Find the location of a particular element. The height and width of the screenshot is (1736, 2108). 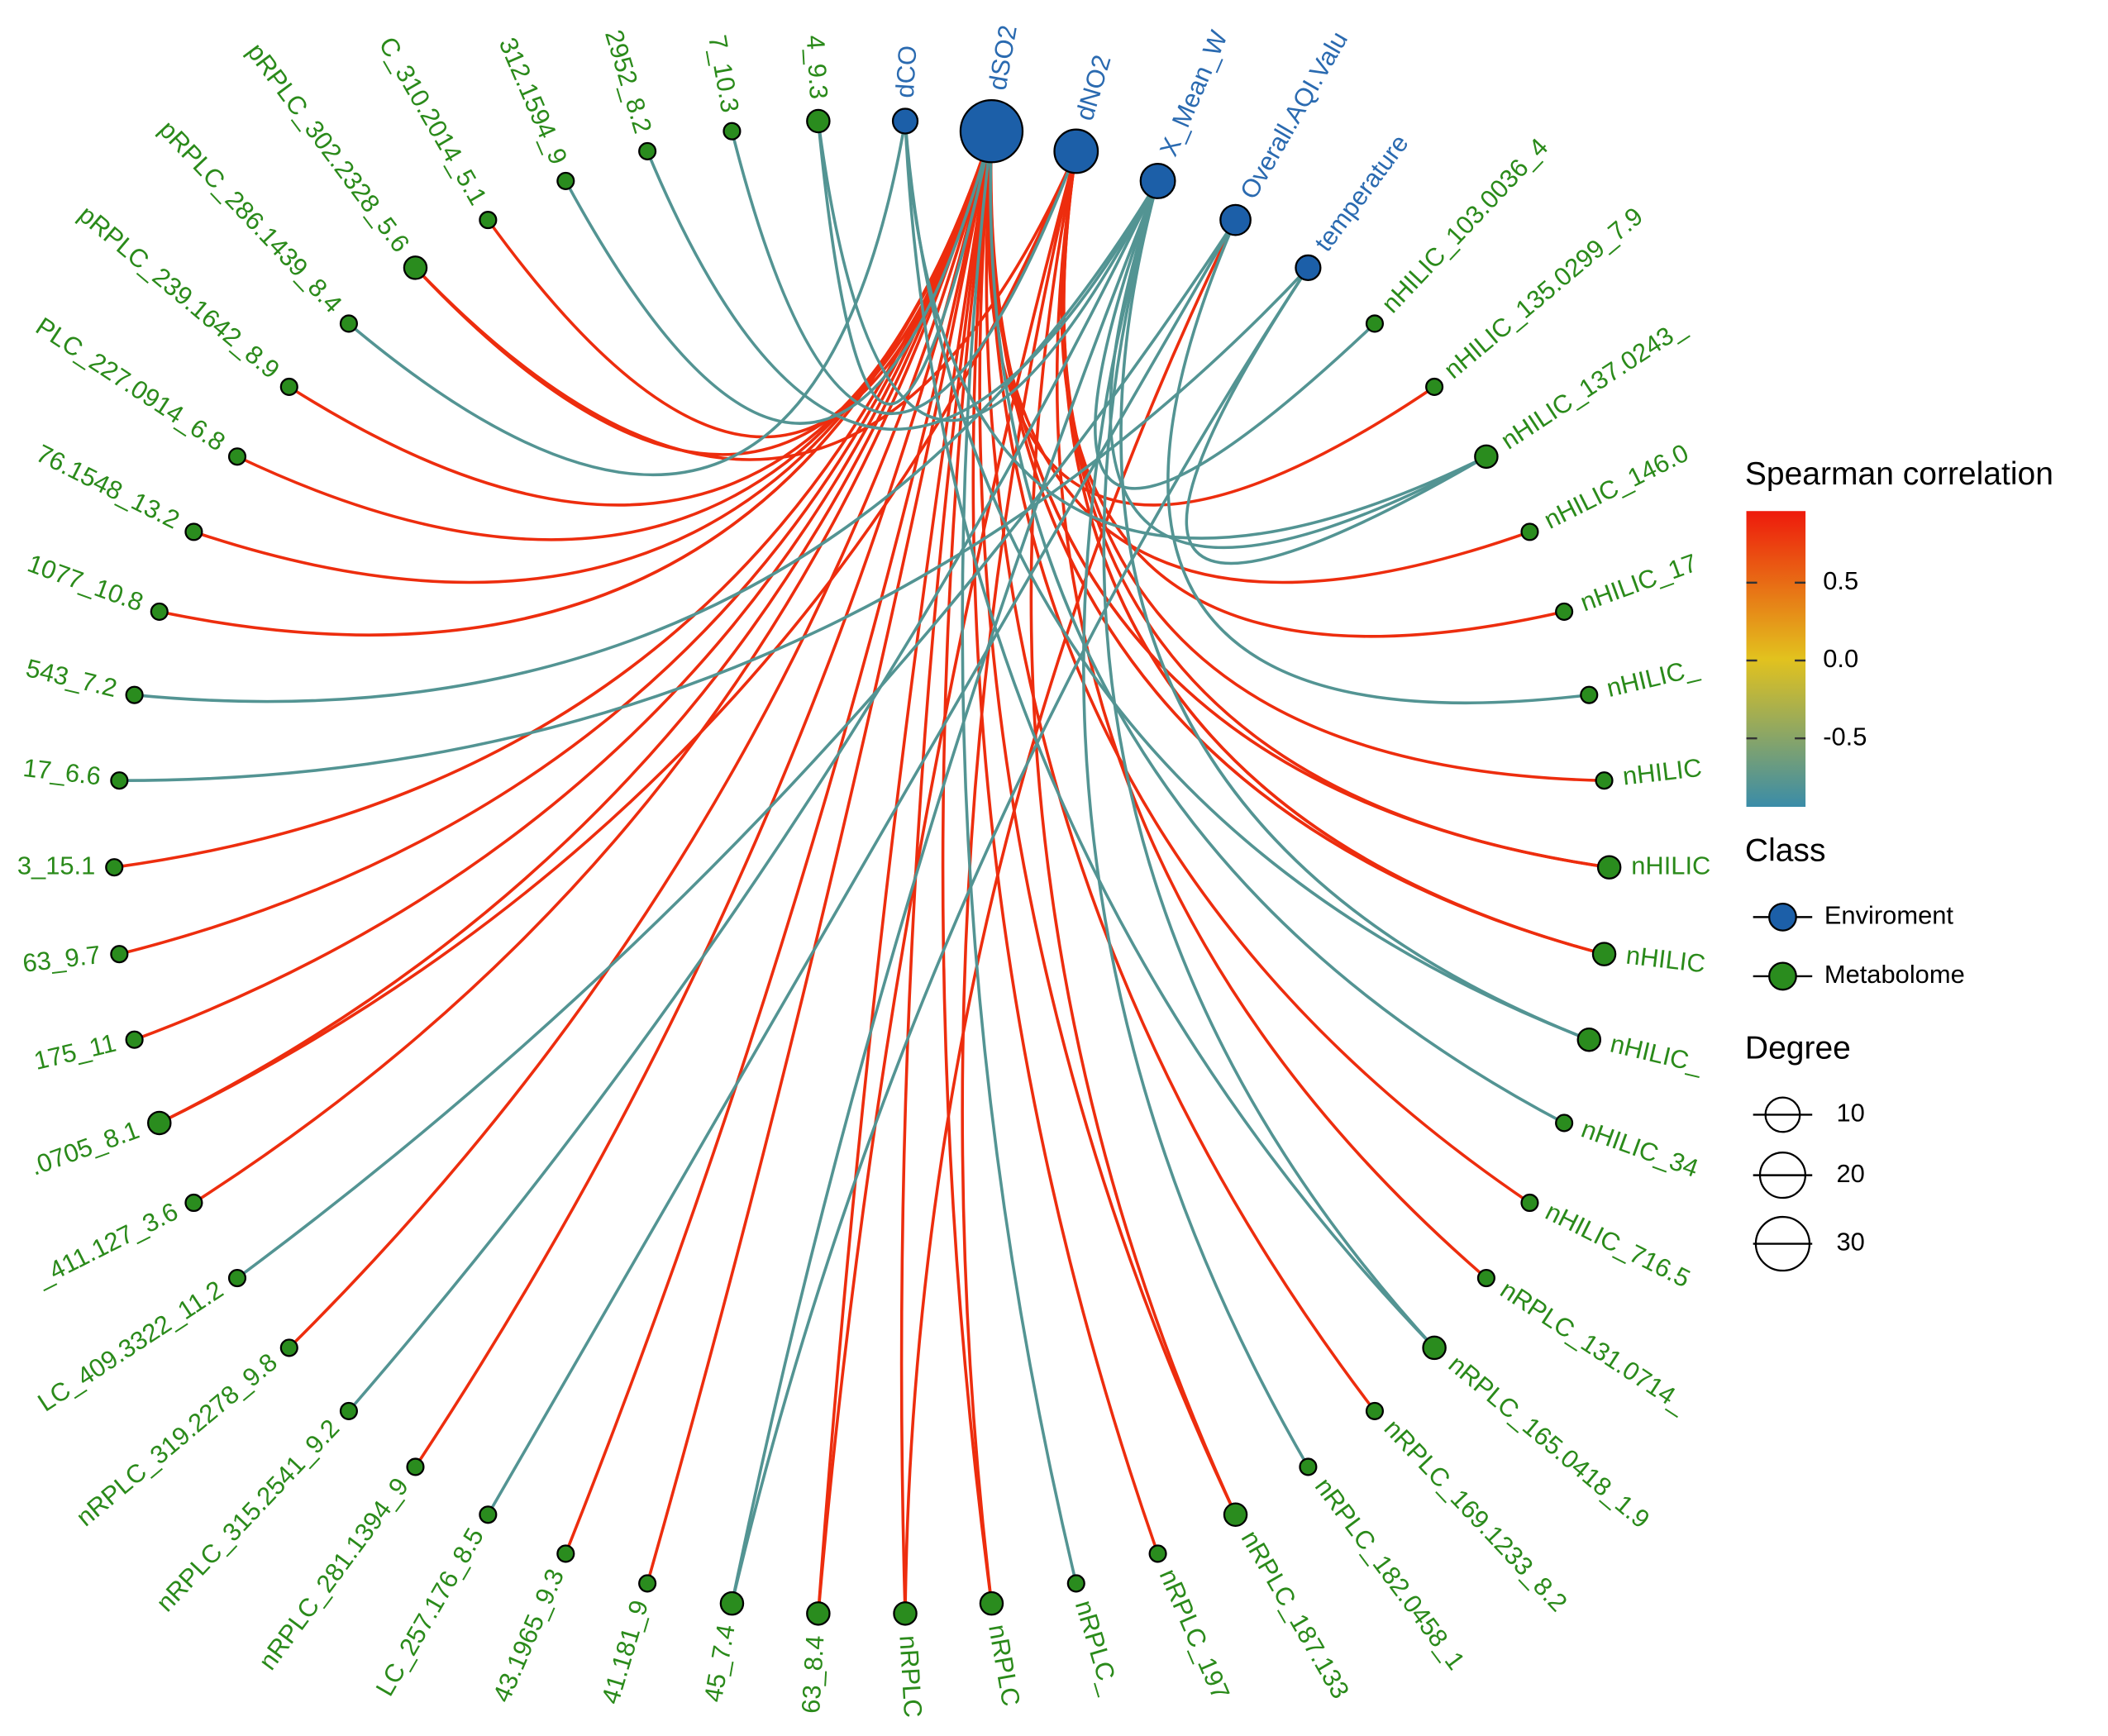

legend-title: Spearman correlation is located at coordinates (1899, 474).